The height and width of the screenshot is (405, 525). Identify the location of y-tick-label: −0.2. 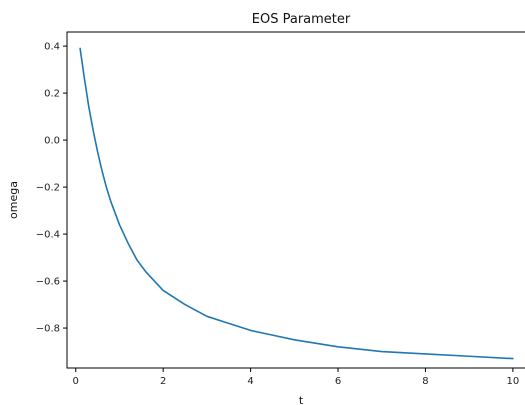
(48, 188).